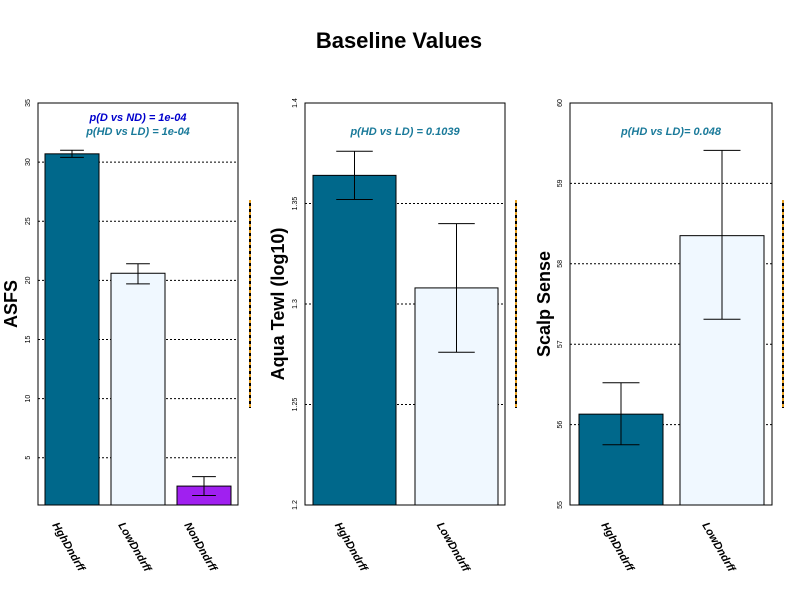  I want to click on y-axis-label: ASFS, so click(11, 304).